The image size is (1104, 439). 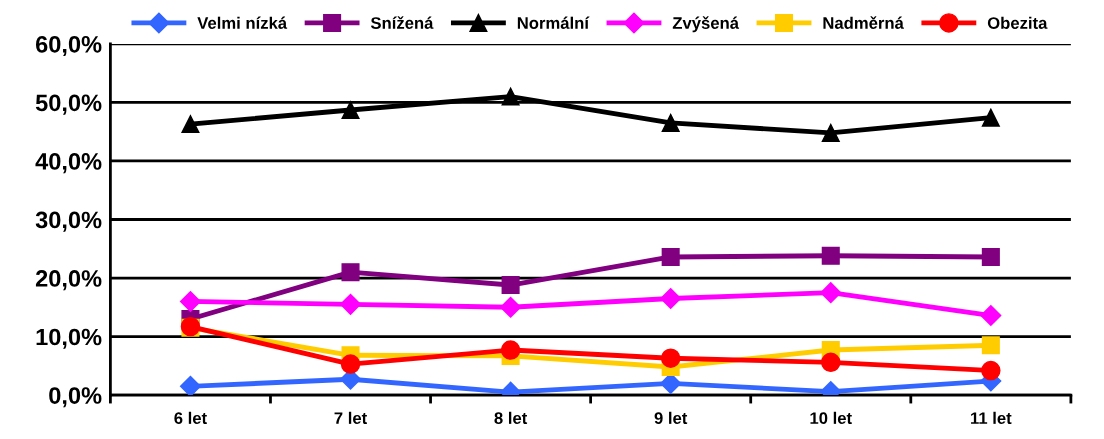 What do you see at coordinates (831, 418) in the screenshot?
I see `x-tick-label: 10 let` at bounding box center [831, 418].